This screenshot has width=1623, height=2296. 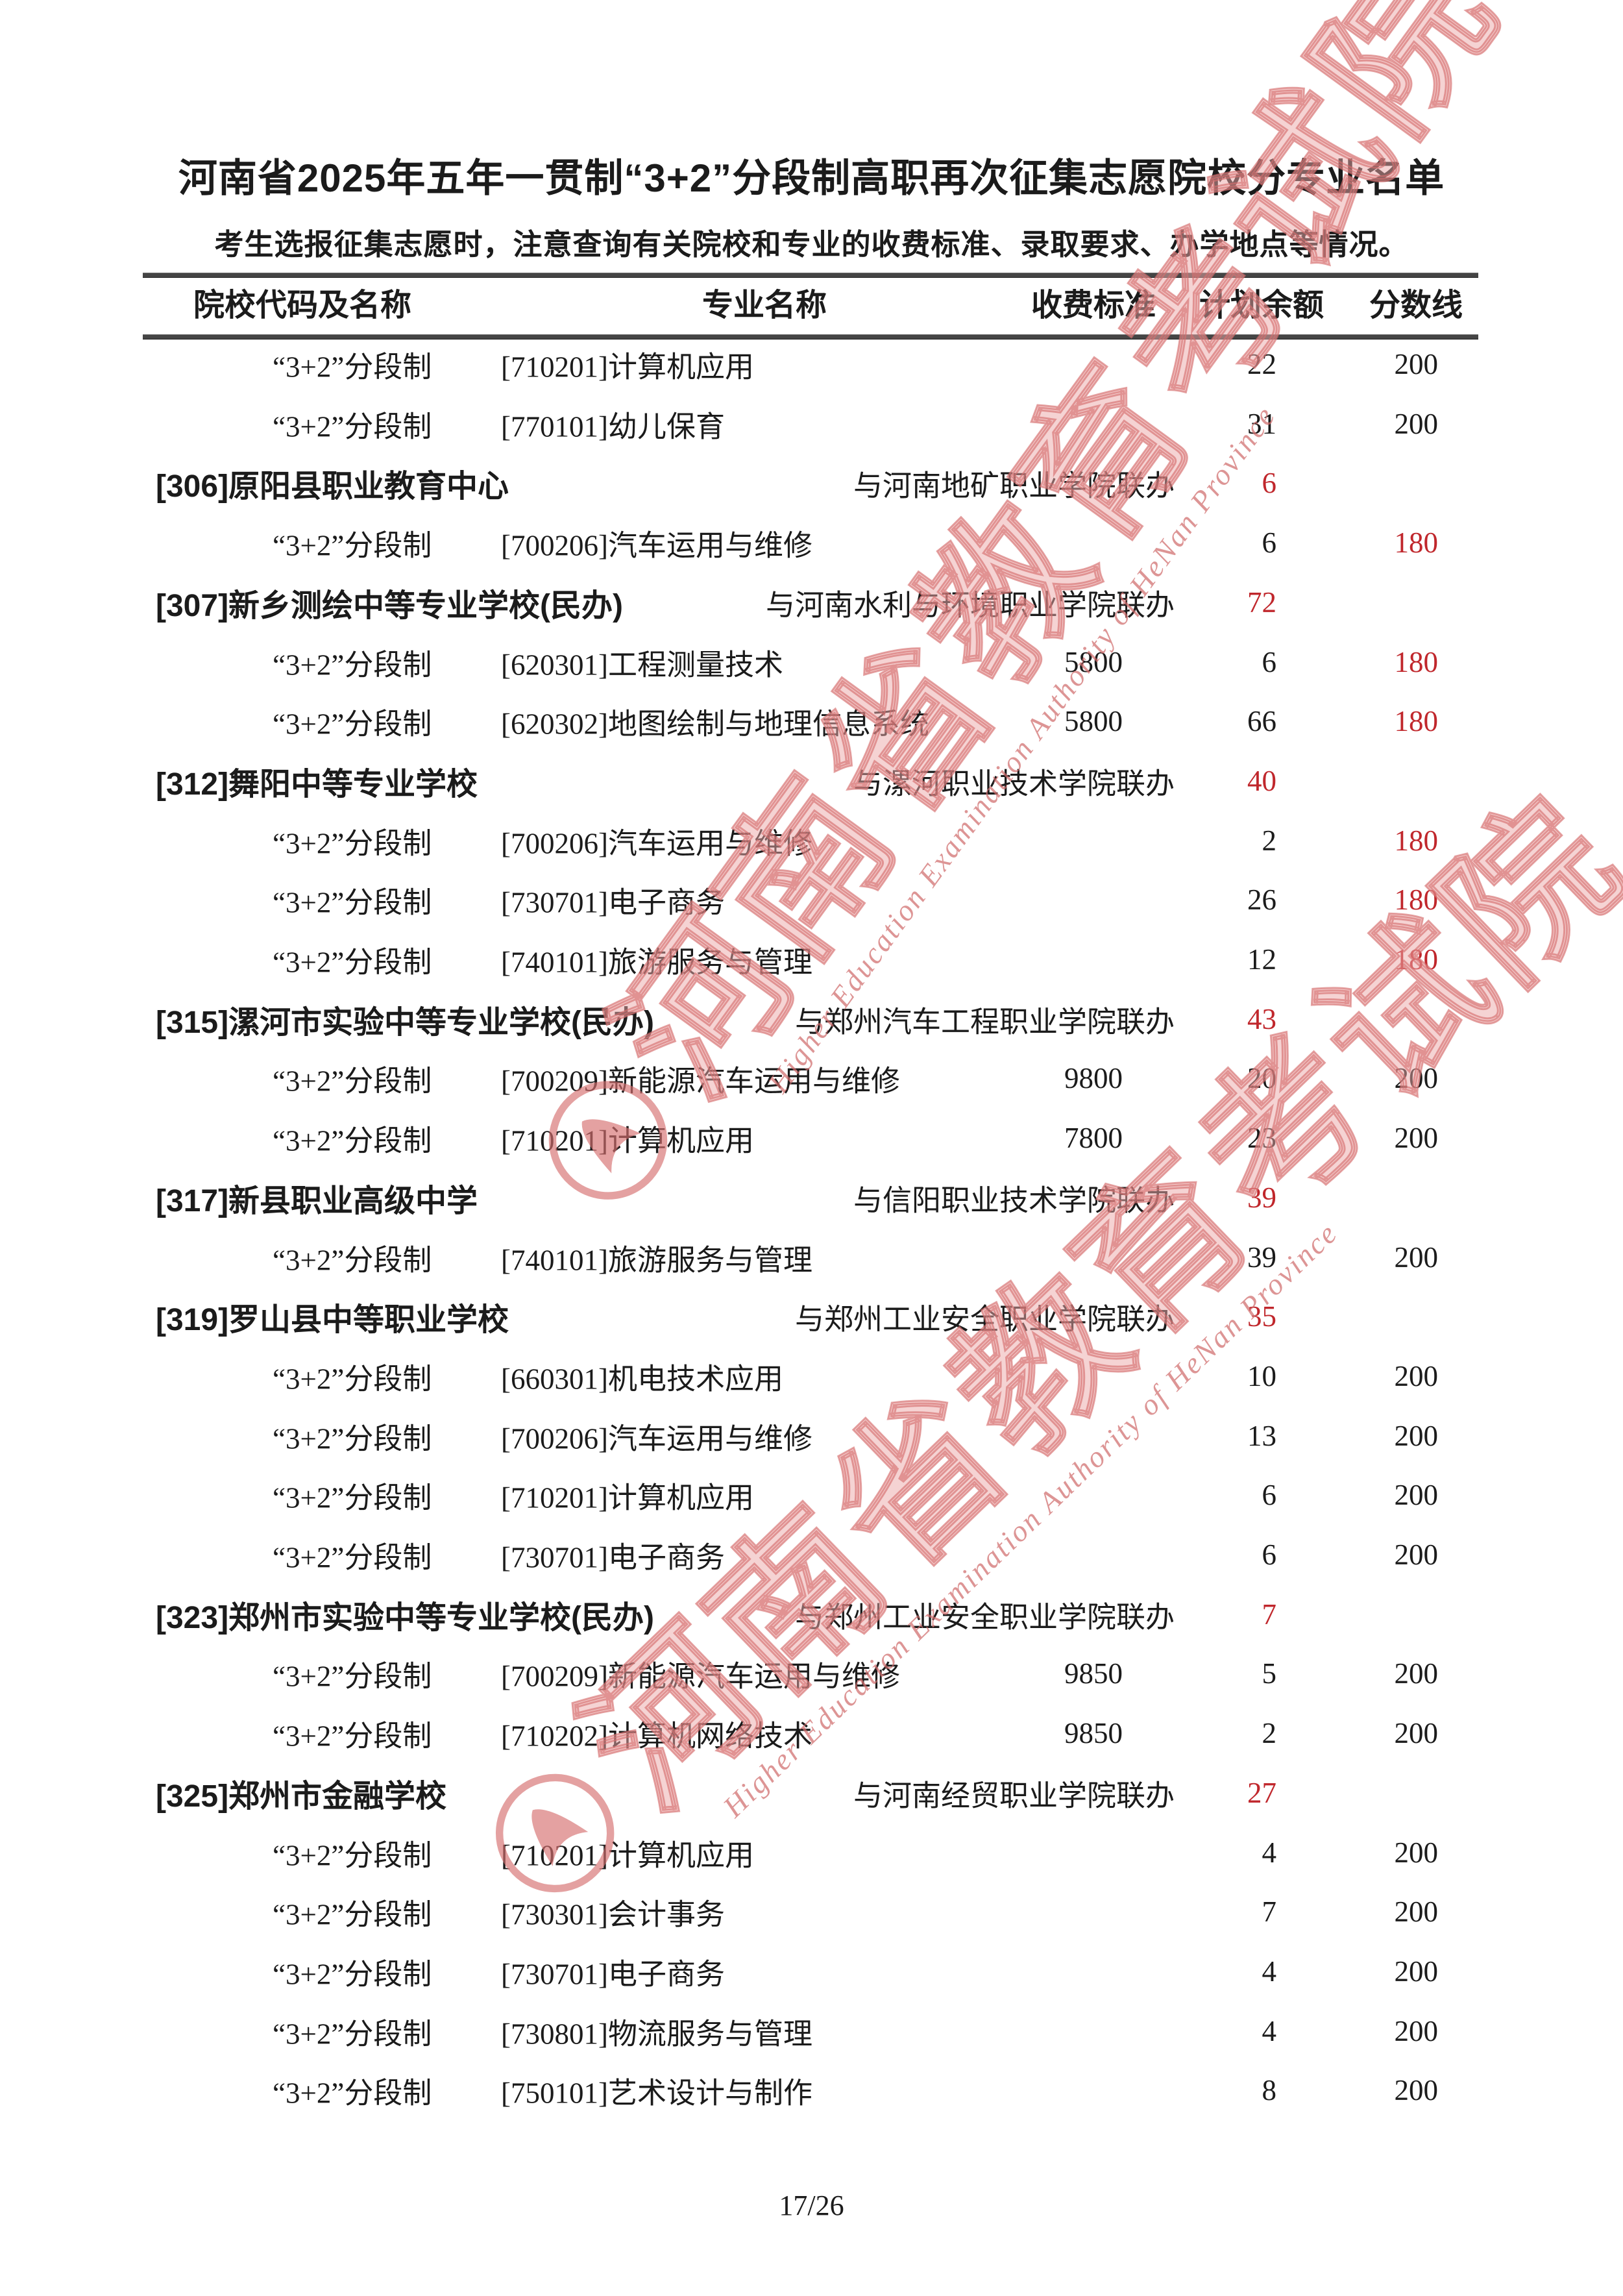 I want to click on plan-value: 23, so click(x=1261, y=1138).